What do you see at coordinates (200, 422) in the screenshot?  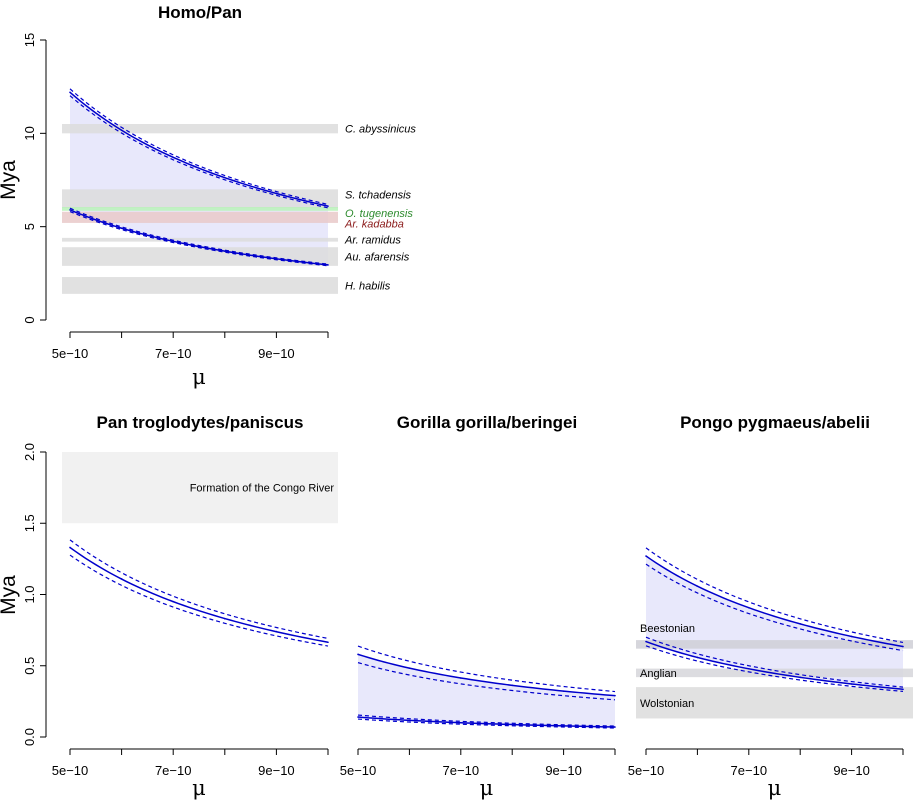 I see `chart-title: Pan troglodytes/paniscus` at bounding box center [200, 422].